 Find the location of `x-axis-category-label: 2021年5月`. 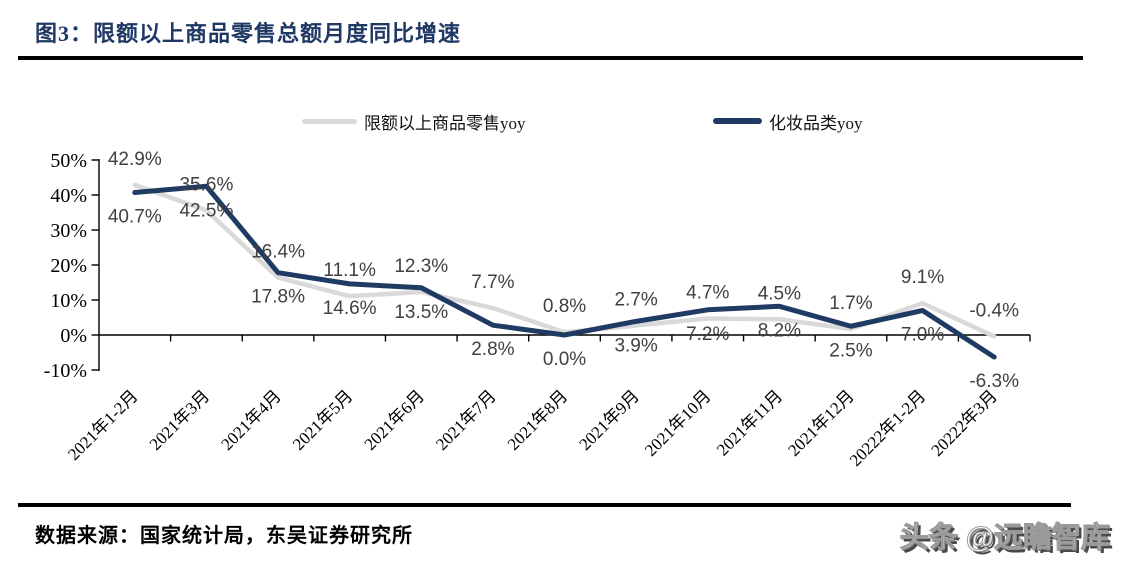

x-axis-category-label: 2021年5月 is located at coordinates (323, 420).